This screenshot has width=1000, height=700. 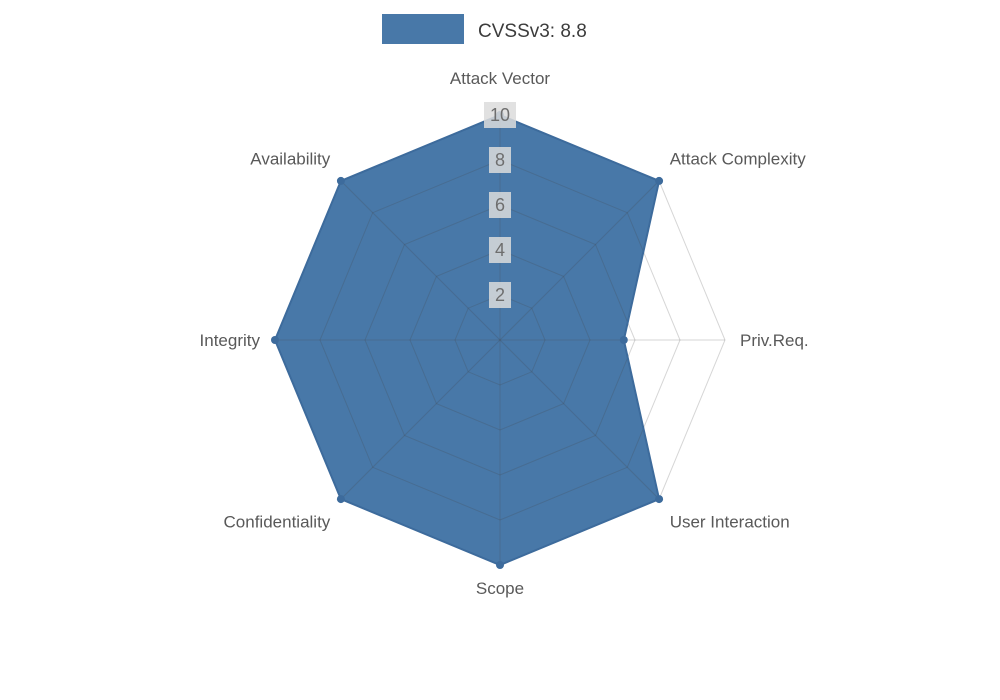 I want to click on legend-label: CVSSv3: 8.8, so click(x=532, y=31).